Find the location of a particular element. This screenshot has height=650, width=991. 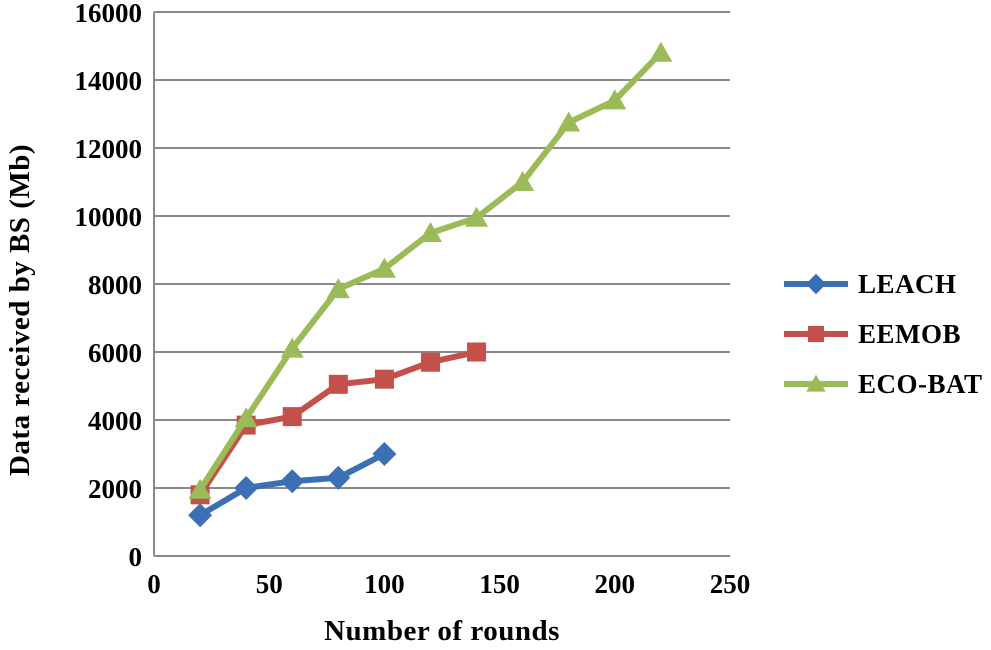

legend-item-eemob: EEMOB is located at coordinates (883, 334).